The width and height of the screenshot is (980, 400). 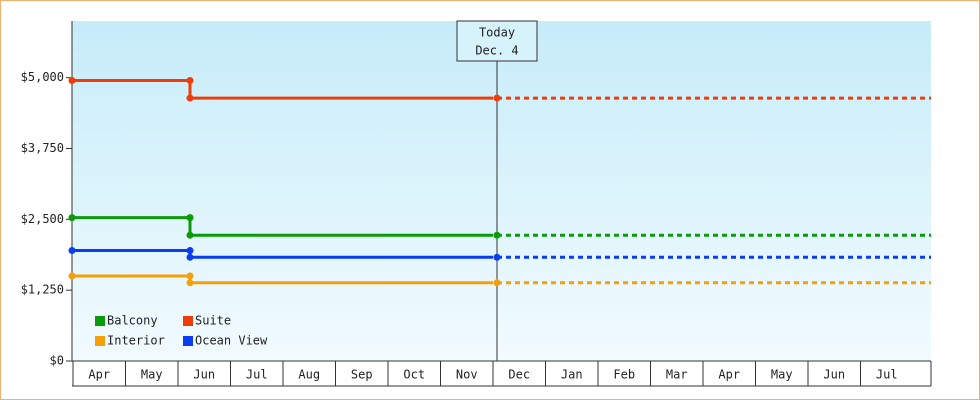 What do you see at coordinates (414, 375) in the screenshot?
I see `x-tick-label: Oct` at bounding box center [414, 375].